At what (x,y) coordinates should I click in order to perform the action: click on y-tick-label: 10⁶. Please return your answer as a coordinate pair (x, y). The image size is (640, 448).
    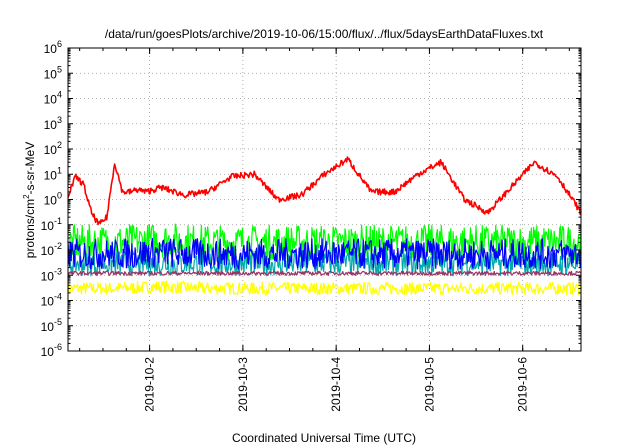
    Looking at the image, I should click on (53, 47).